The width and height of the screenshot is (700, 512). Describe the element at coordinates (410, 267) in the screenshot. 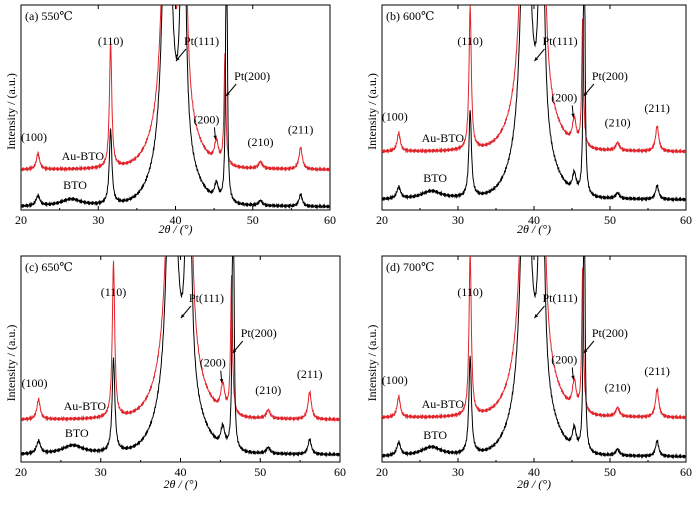

I see `panel-title: (d) 700℃` at that location.